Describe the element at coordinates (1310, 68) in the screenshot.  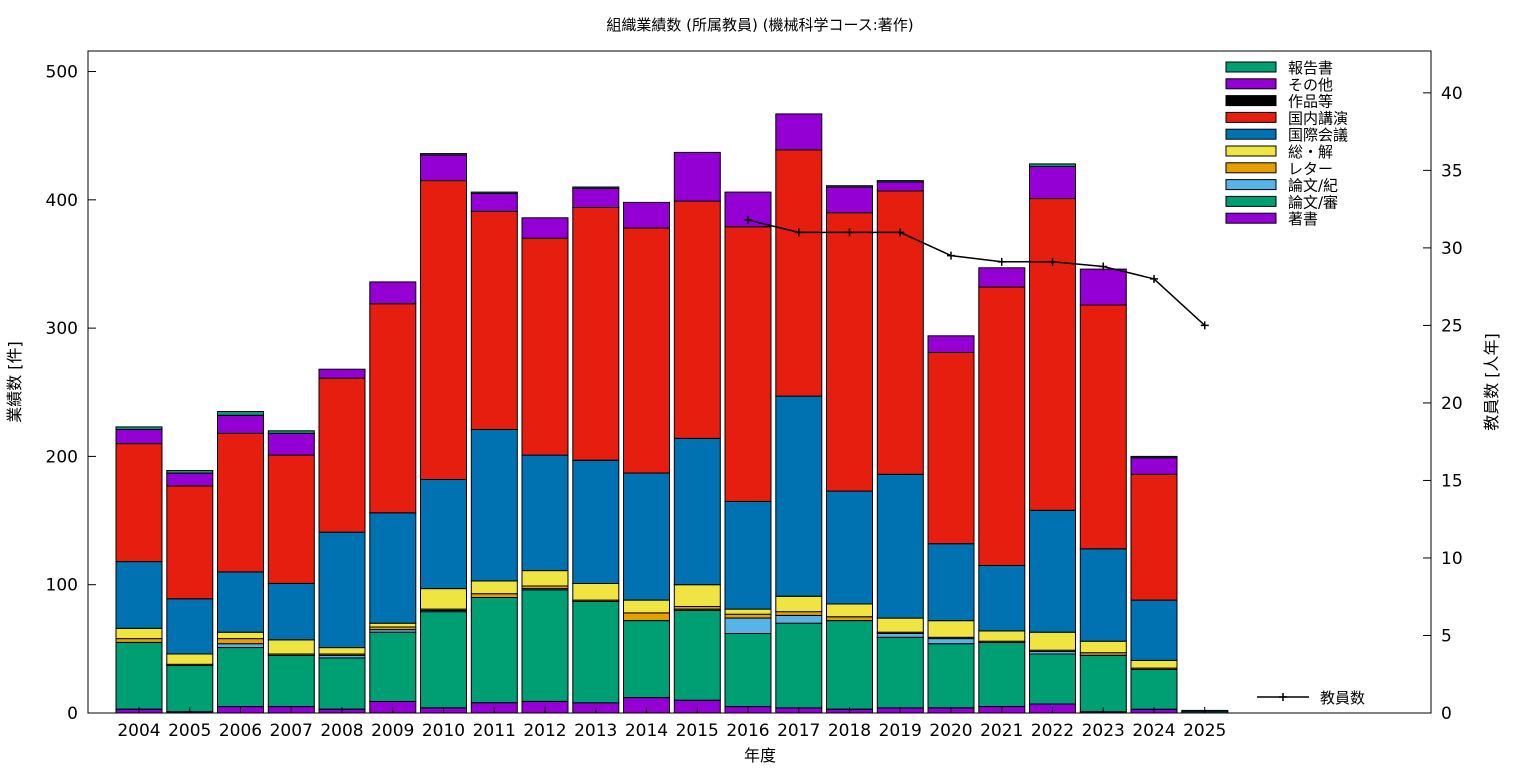
I see `legend-label: 報告書` at that location.